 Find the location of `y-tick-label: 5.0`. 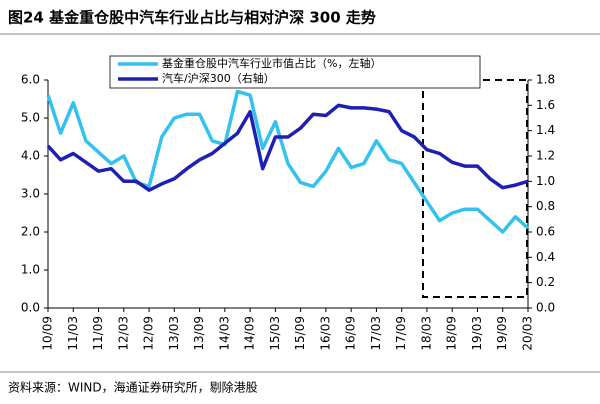

y-tick-label: 5.0 is located at coordinates (30, 118).